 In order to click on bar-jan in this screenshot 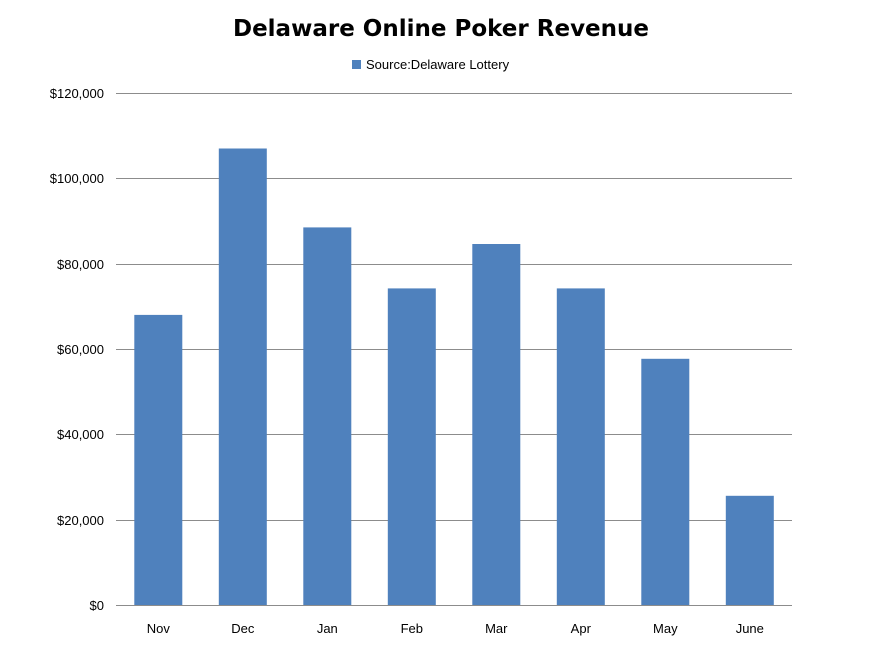, I will do `click(327, 416)`.